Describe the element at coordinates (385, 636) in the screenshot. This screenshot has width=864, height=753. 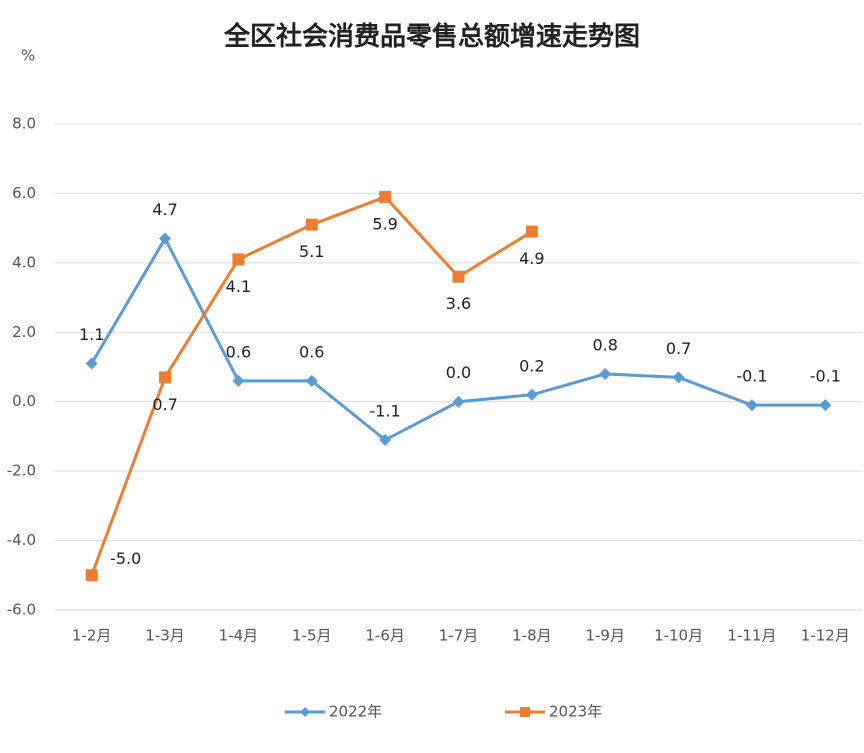
I see `x-tick-label: 1-6月` at that location.